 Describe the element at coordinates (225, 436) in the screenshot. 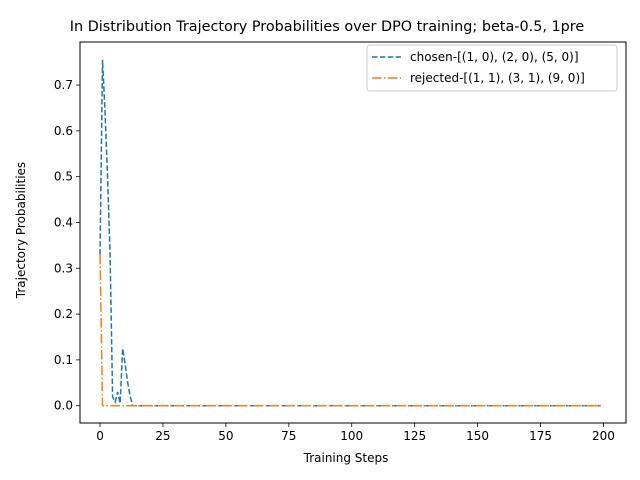

I see `x-tick-label: 50` at that location.